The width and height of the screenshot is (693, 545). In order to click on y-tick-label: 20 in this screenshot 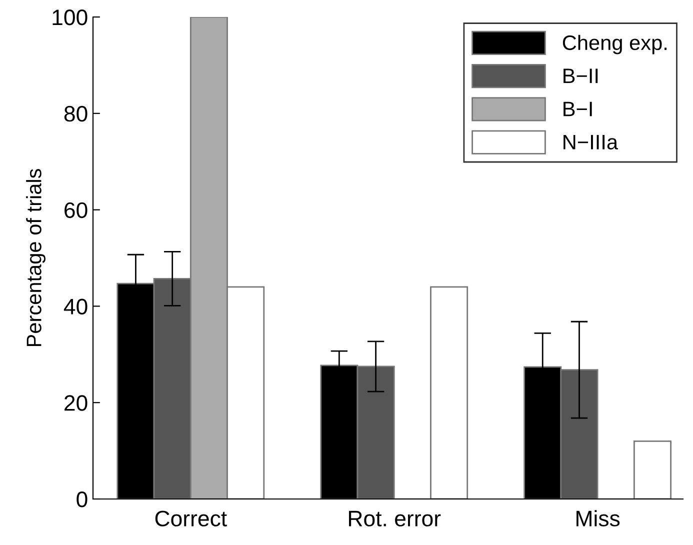, I will do `click(76, 403)`.